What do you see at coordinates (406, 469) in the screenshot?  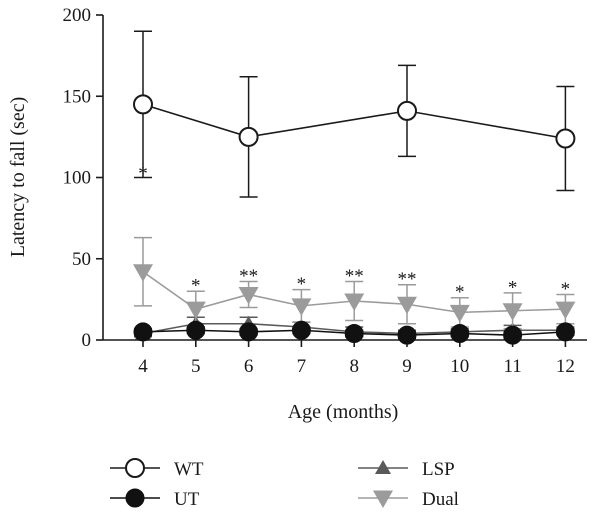 I see `legend-item-lsp: LSP` at bounding box center [406, 469].